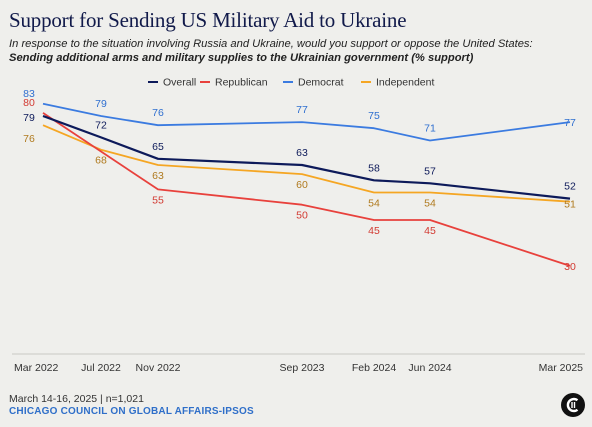 The image size is (592, 427). I want to click on x-tick-label: Jul 2022, so click(101, 368).